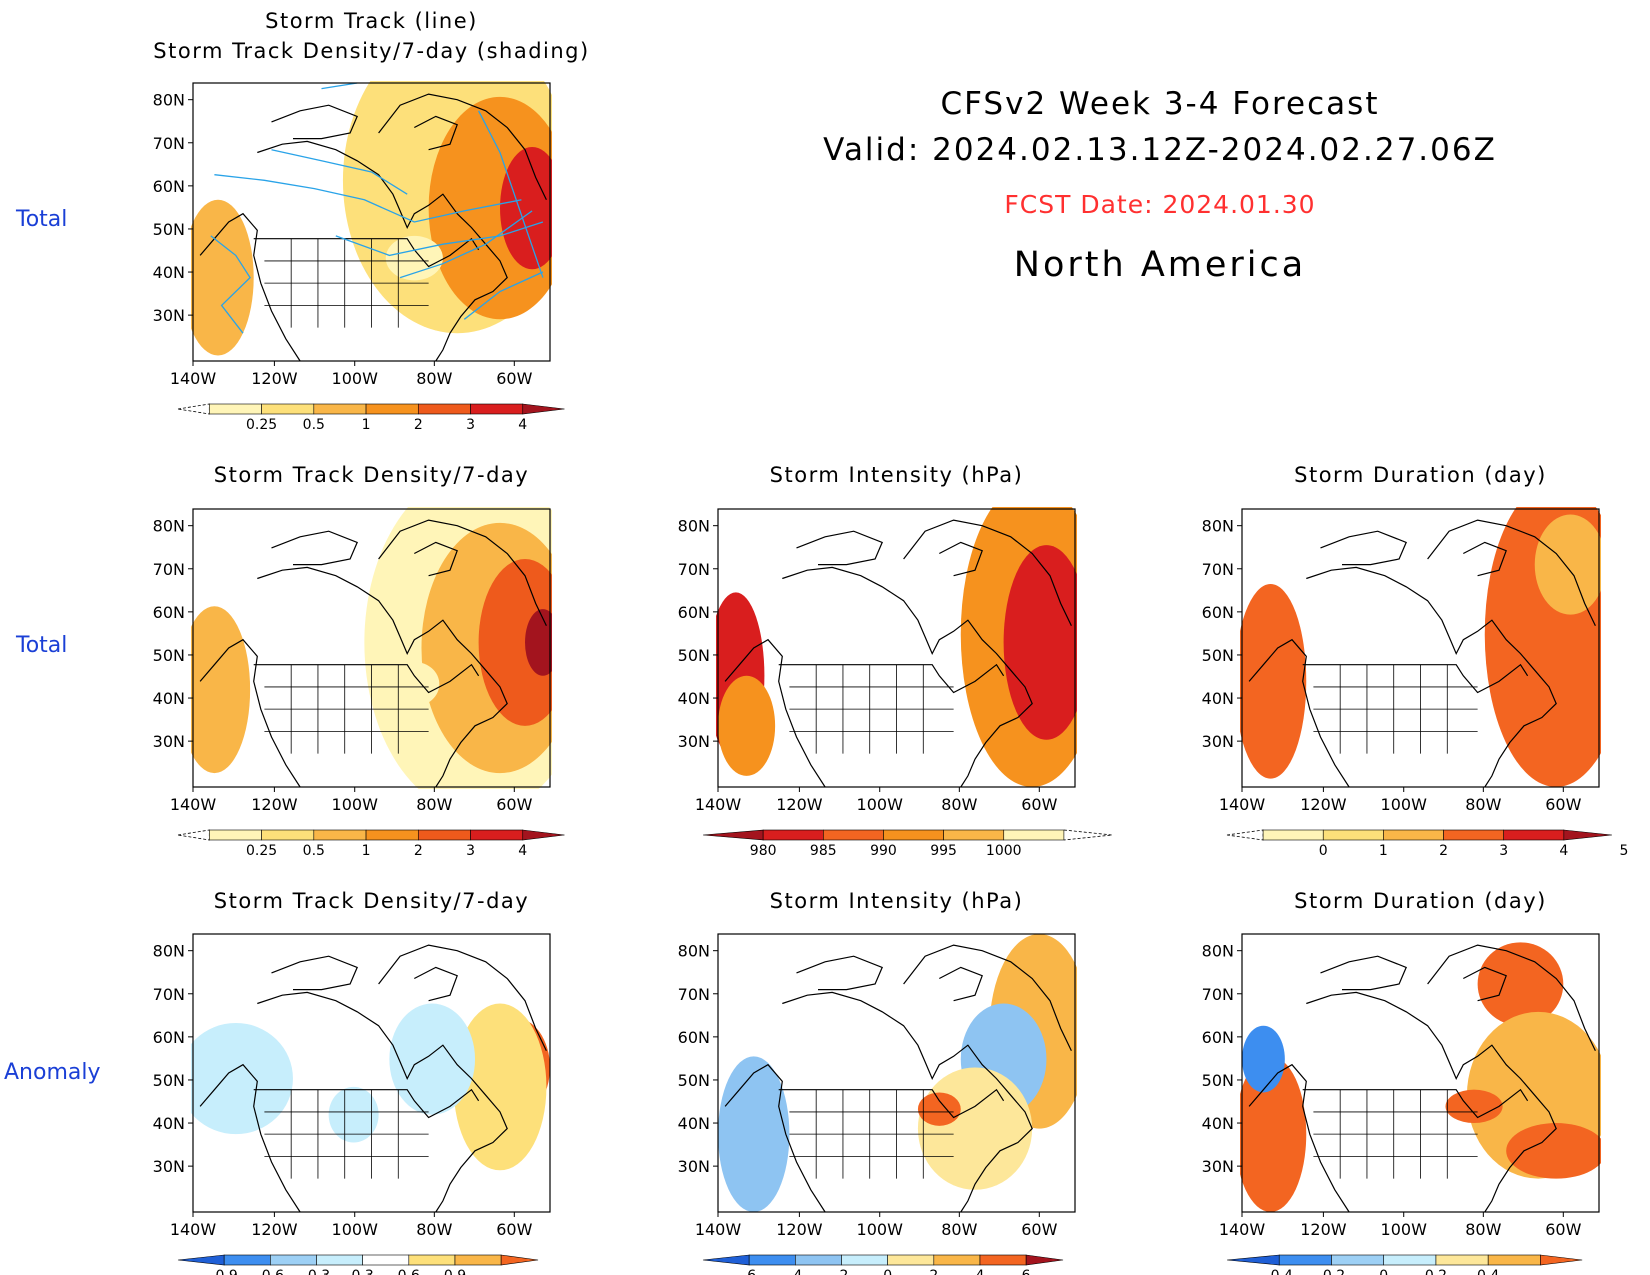 This screenshot has width=1650, height=1275. Describe the element at coordinates (1427, 844) in the screenshot. I see `colorbar-duration: 0 1 2 3 4 5` at that location.